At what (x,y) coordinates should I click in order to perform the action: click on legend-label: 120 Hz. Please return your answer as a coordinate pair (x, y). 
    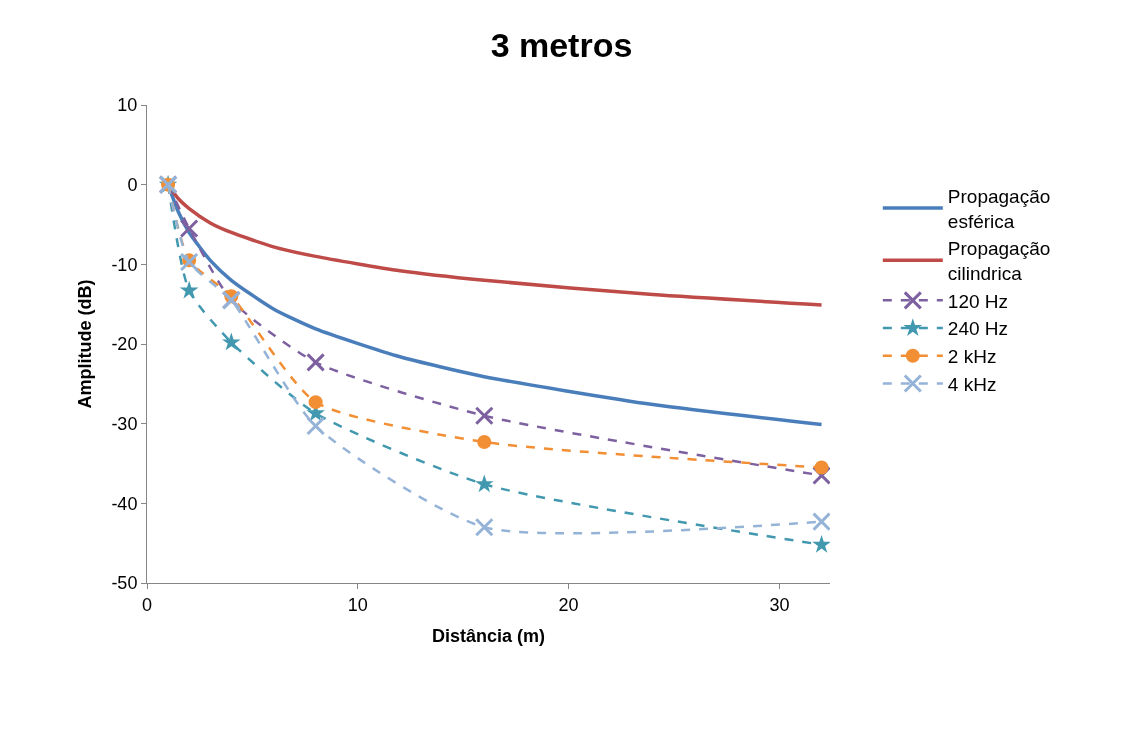
    Looking at the image, I should click on (978, 301).